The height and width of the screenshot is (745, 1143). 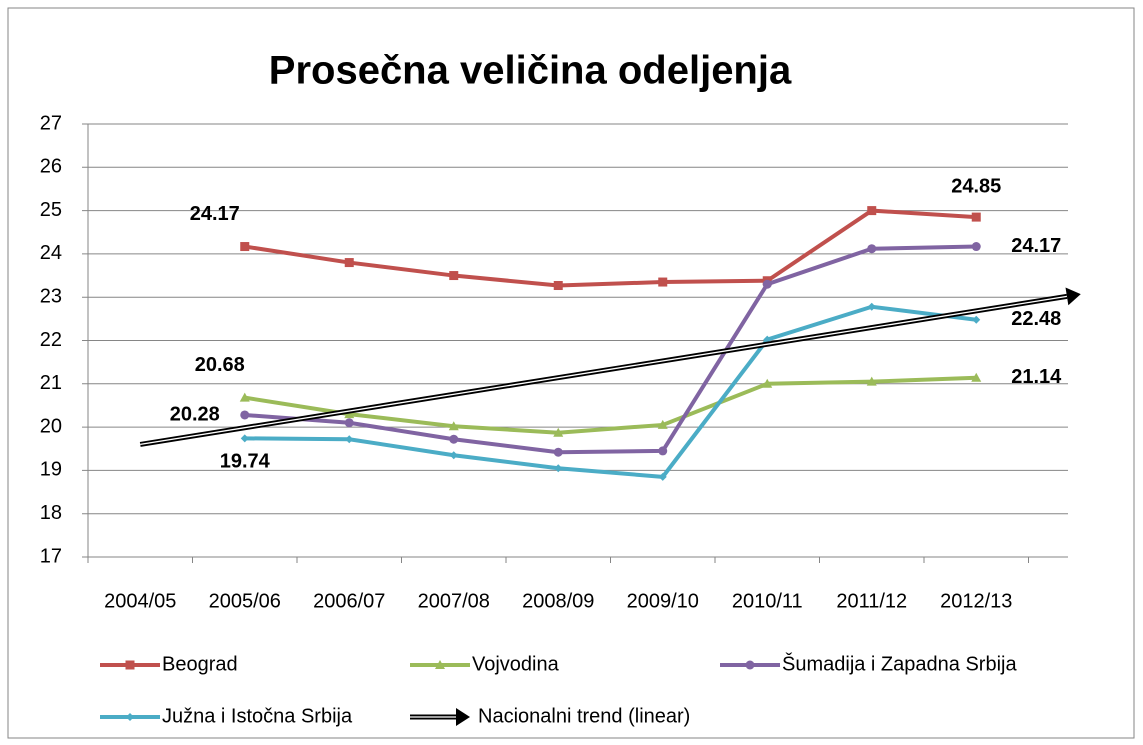 I want to click on legend-label: Nacionalni trend (linear), so click(x=584, y=716).